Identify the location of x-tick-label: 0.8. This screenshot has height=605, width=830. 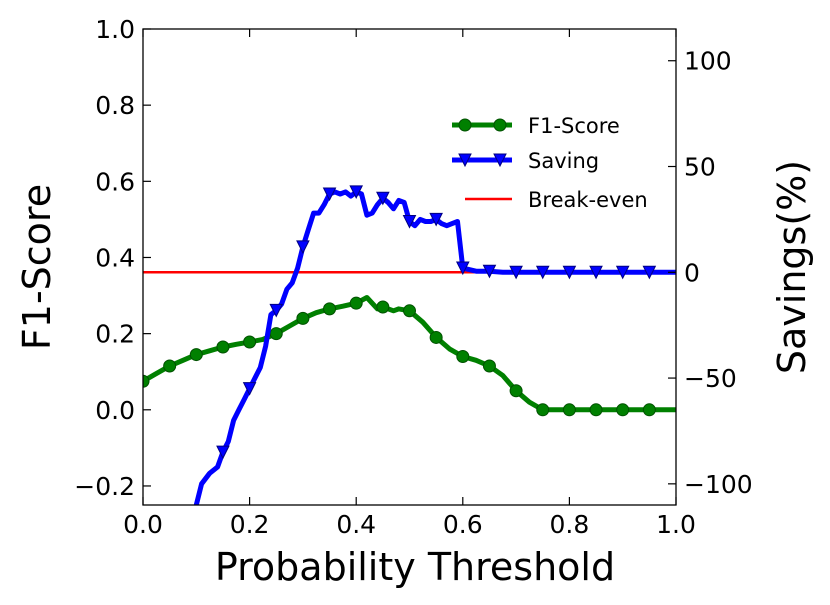
(570, 524).